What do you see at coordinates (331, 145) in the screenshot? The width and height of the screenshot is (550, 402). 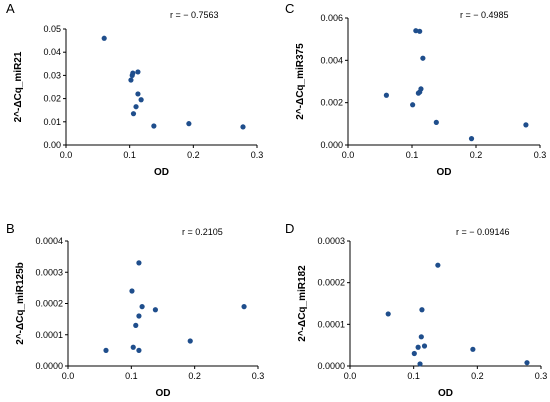 I see `y-tick-label: 0.000` at bounding box center [331, 145].